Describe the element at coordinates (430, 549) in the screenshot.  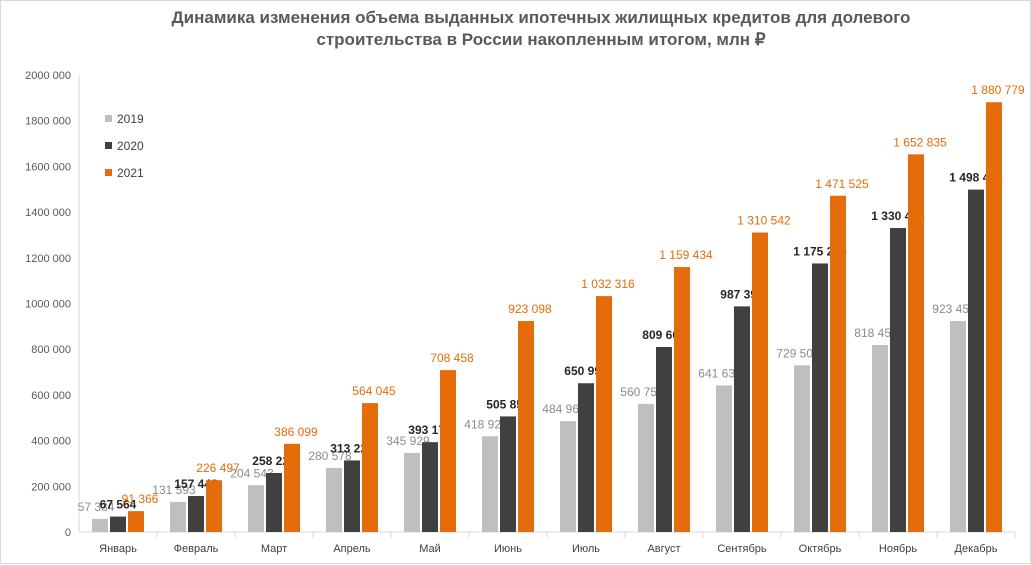
I see `x-tick-label: Май` at that location.